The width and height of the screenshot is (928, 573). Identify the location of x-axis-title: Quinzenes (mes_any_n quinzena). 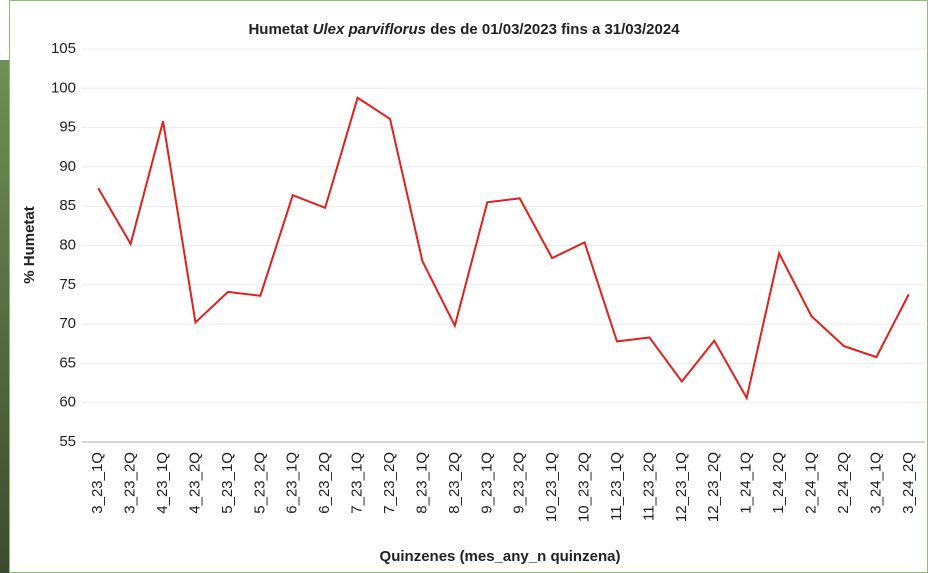
(500, 556).